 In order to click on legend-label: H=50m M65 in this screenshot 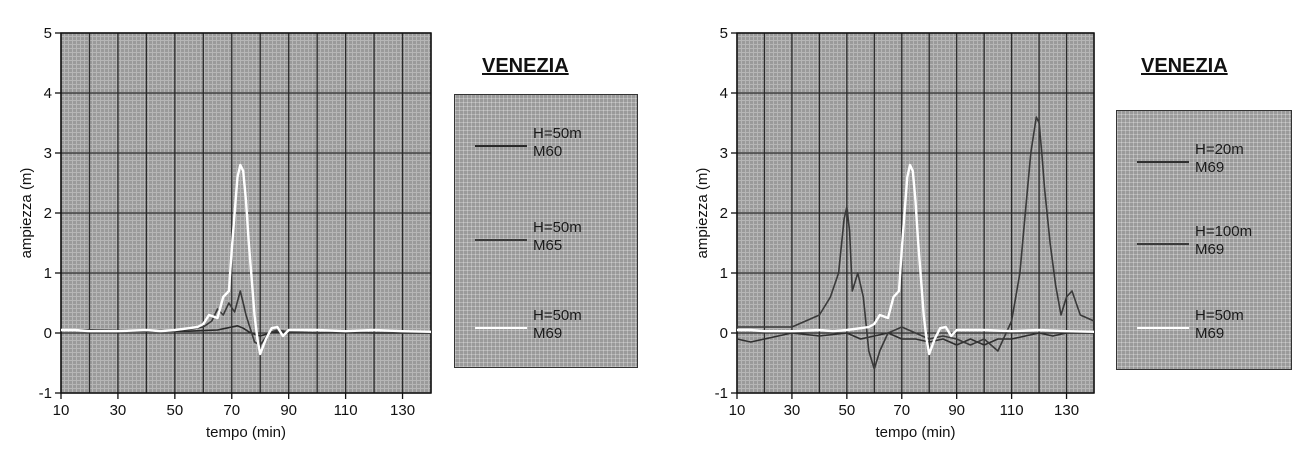, I will do `click(557, 236)`.